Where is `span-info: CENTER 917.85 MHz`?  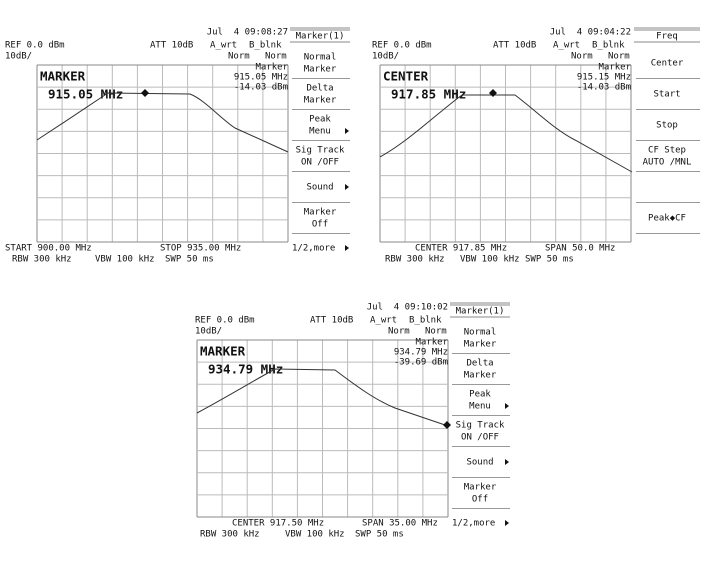 span-info: CENTER 917.85 MHz is located at coordinates (461, 249).